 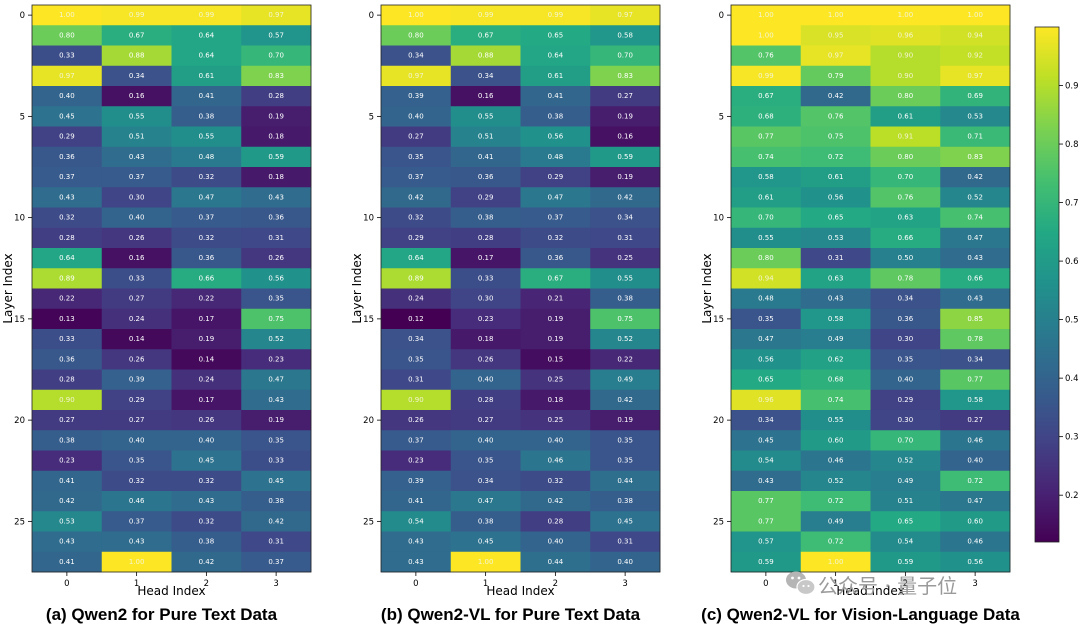 I want to click on cell-value-label: 0.27, so click(x=416, y=137).